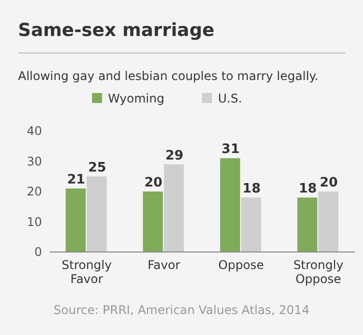 Image resolution: width=363 pixels, height=335 pixels. What do you see at coordinates (97, 168) in the screenshot?
I see `data-label: 25` at bounding box center [97, 168].